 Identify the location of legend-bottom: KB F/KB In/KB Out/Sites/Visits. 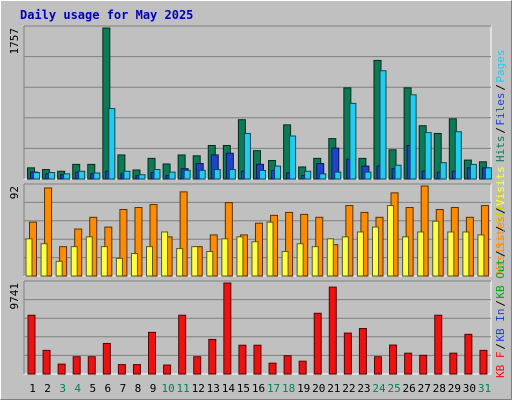
(500, 272).